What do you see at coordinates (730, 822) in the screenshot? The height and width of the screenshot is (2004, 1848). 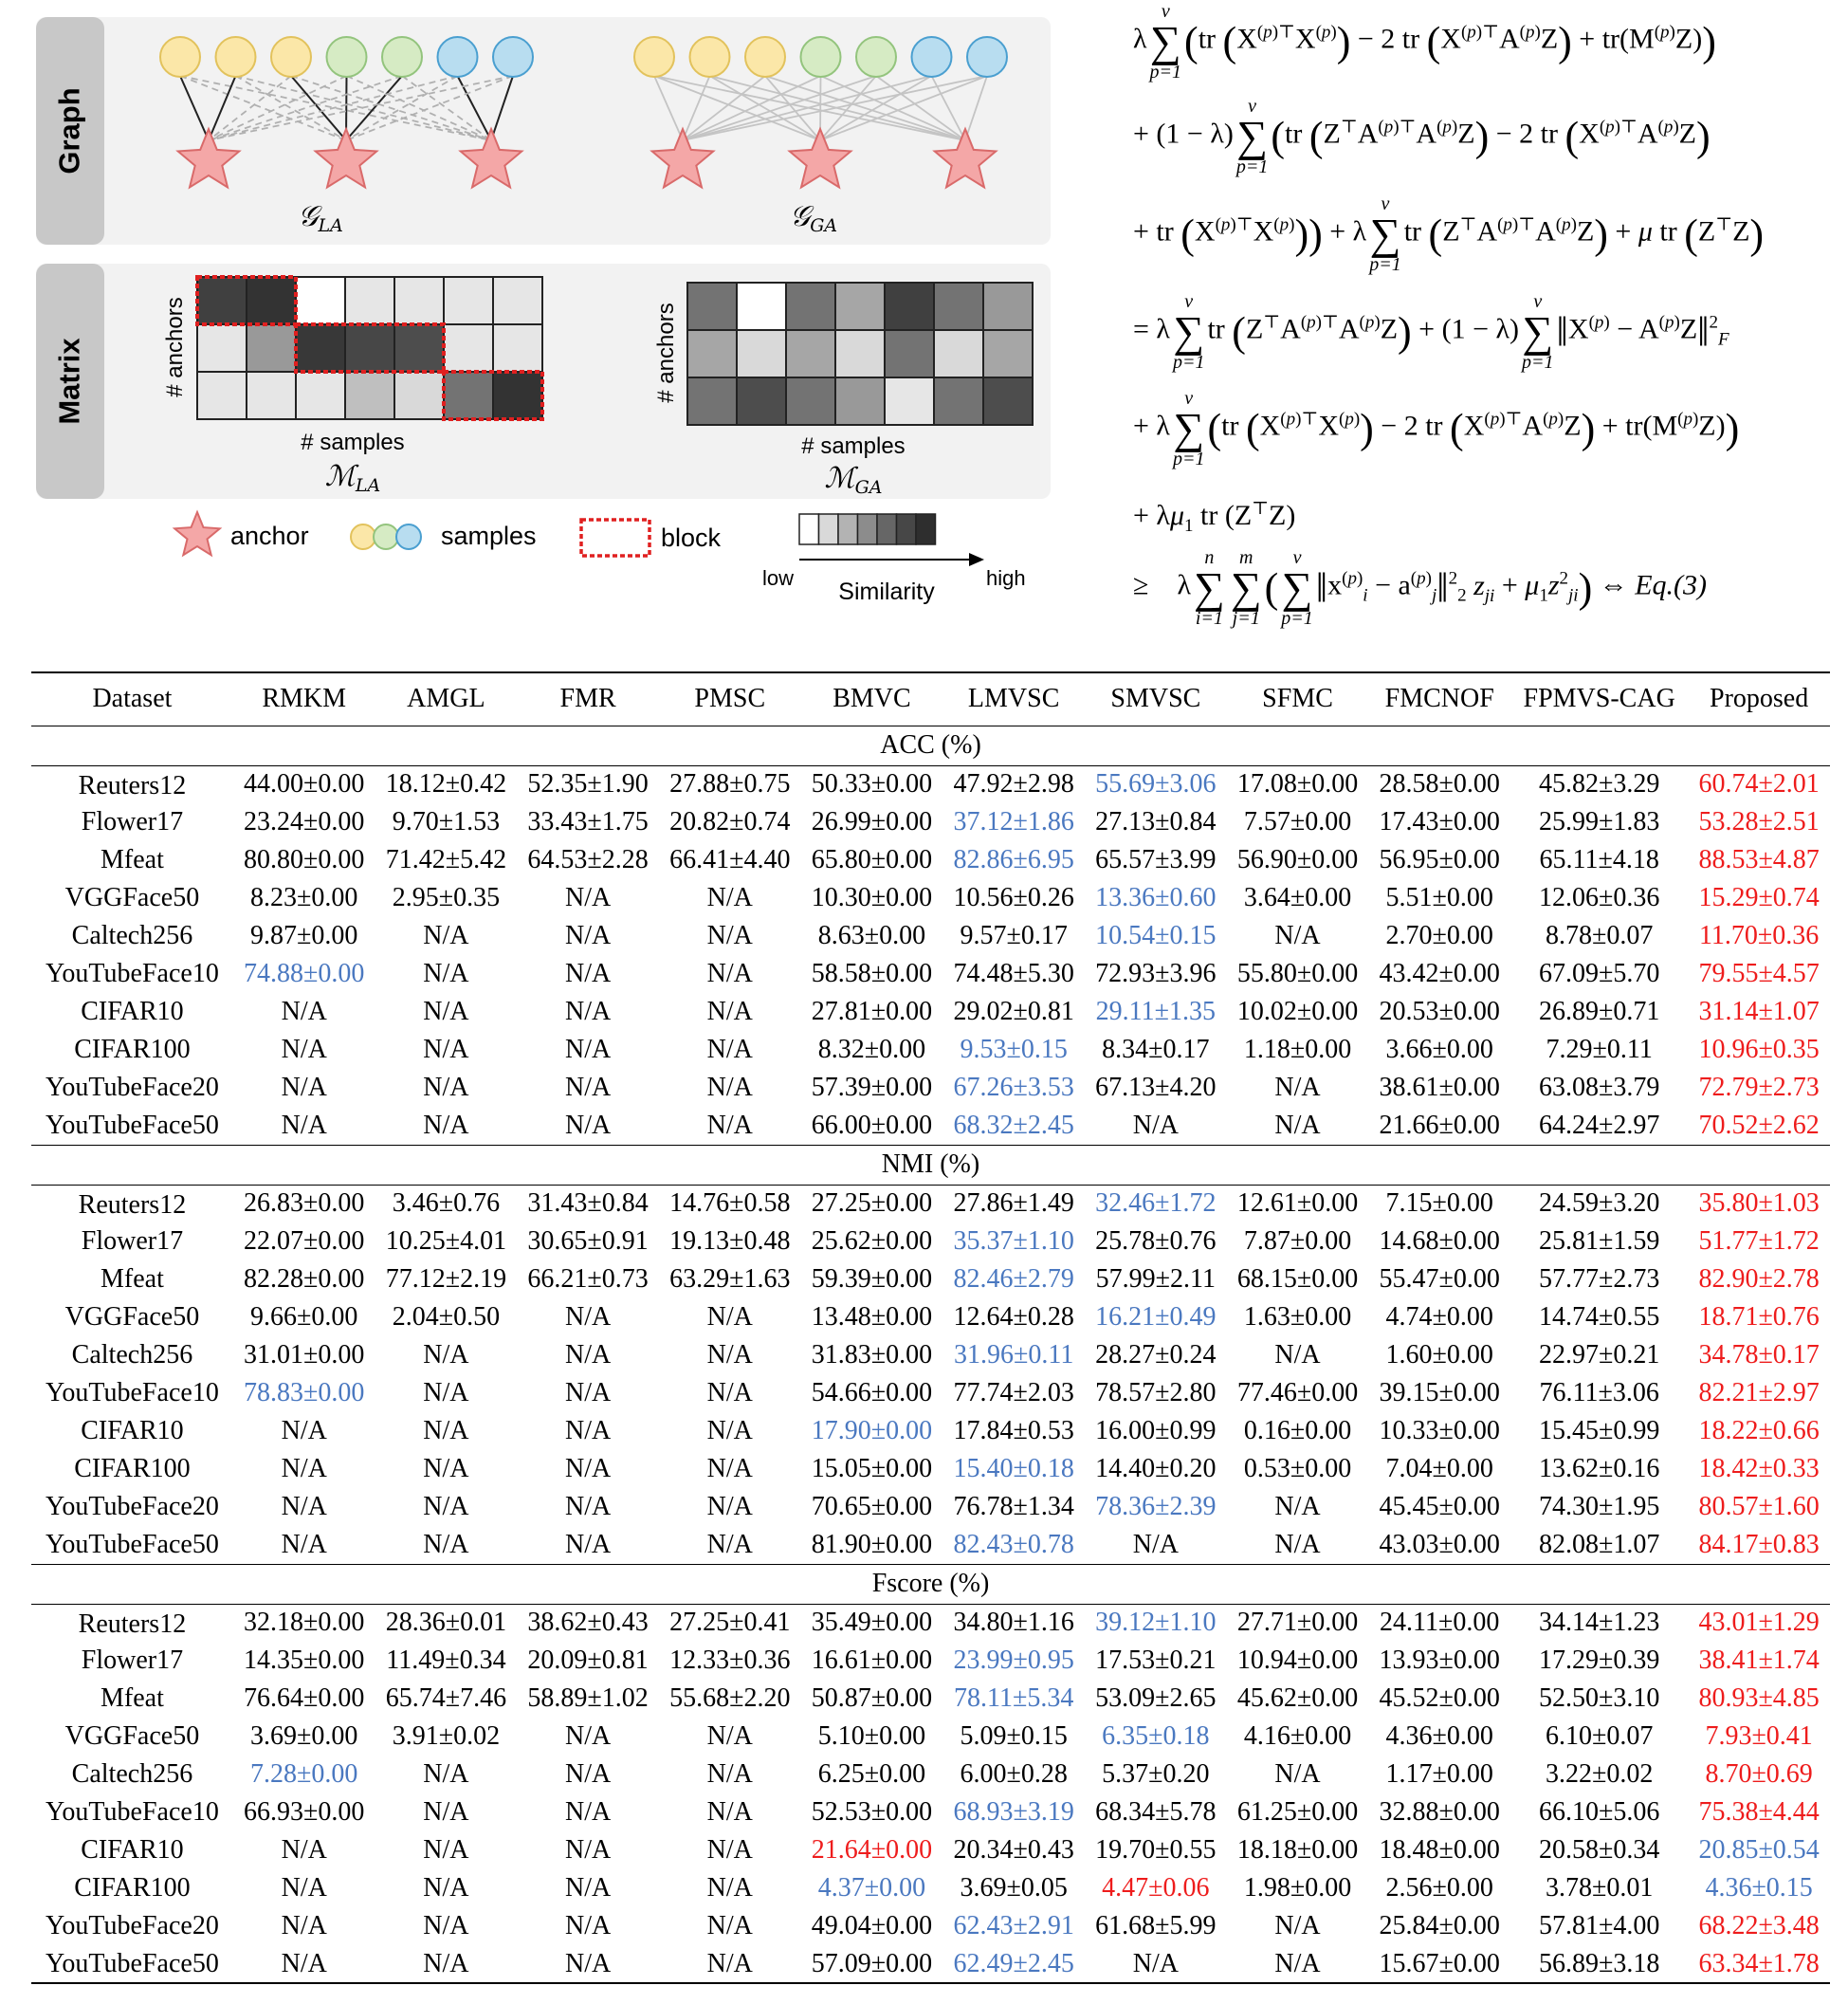 I see `metric-cell: 20.82±0.74` at bounding box center [730, 822].